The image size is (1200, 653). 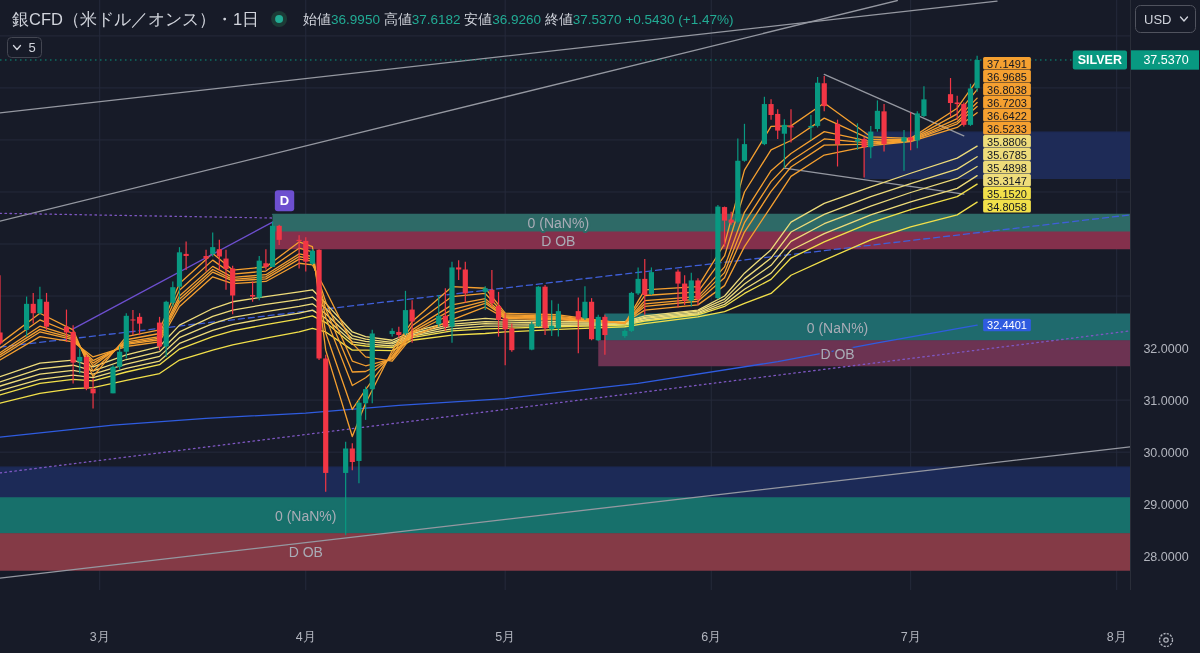 What do you see at coordinates (1166, 452) in the screenshot?
I see `y-tick-label: 30.0000` at bounding box center [1166, 452].